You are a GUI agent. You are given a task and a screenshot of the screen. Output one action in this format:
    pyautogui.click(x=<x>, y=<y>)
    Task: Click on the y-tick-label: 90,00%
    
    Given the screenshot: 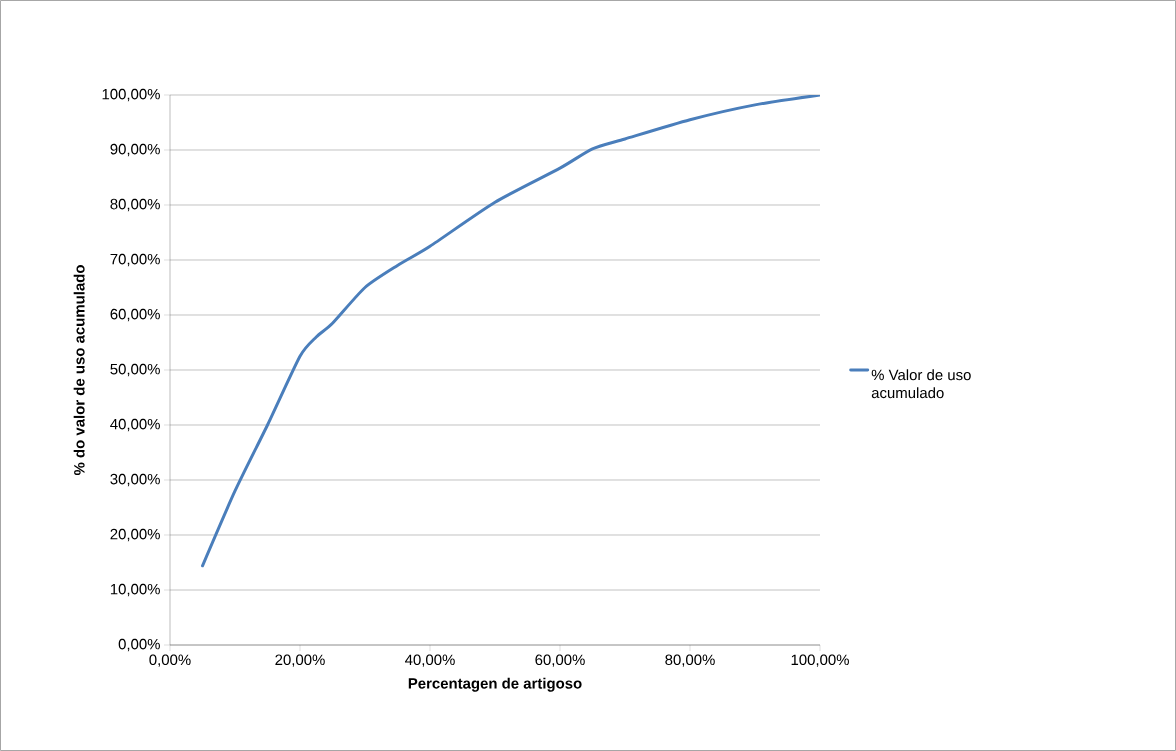 What is the action you would take?
    pyautogui.click(x=135, y=150)
    